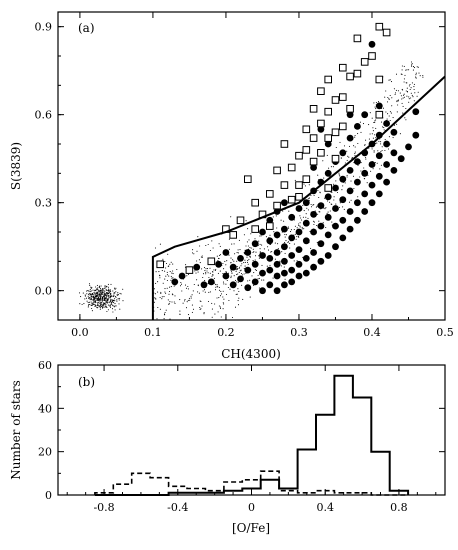 The image size is (458, 550). Describe the element at coordinates (445, 332) in the screenshot. I see `x-tick-label: 0.5` at that location.